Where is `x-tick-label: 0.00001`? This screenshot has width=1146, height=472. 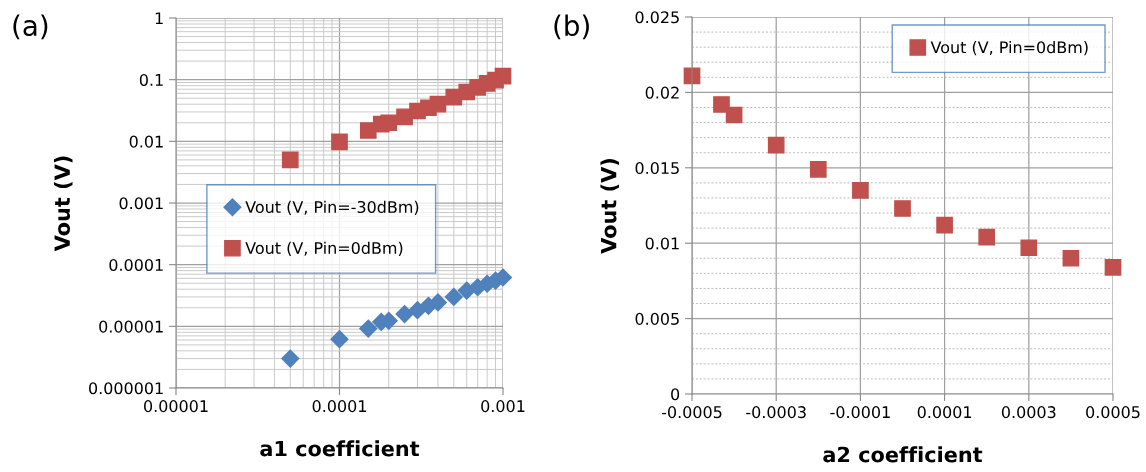 x-tick-label: 0.00001 is located at coordinates (176, 406).